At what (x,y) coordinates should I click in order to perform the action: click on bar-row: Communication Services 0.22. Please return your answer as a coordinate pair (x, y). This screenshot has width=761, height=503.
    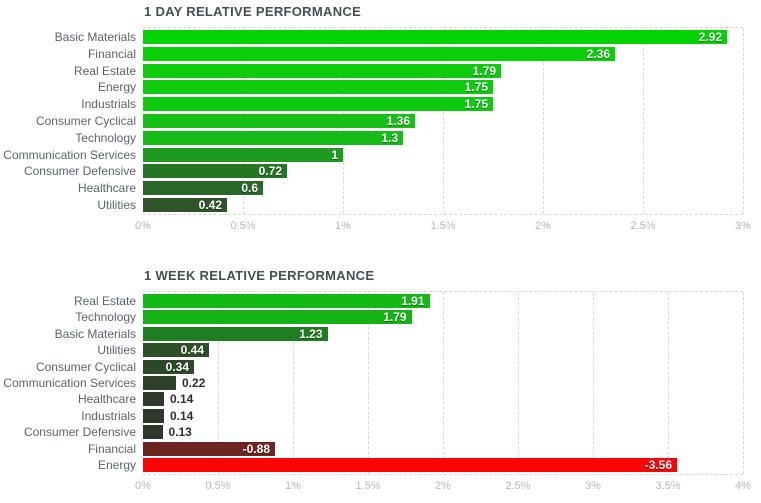
    Looking at the image, I should click on (373, 382).